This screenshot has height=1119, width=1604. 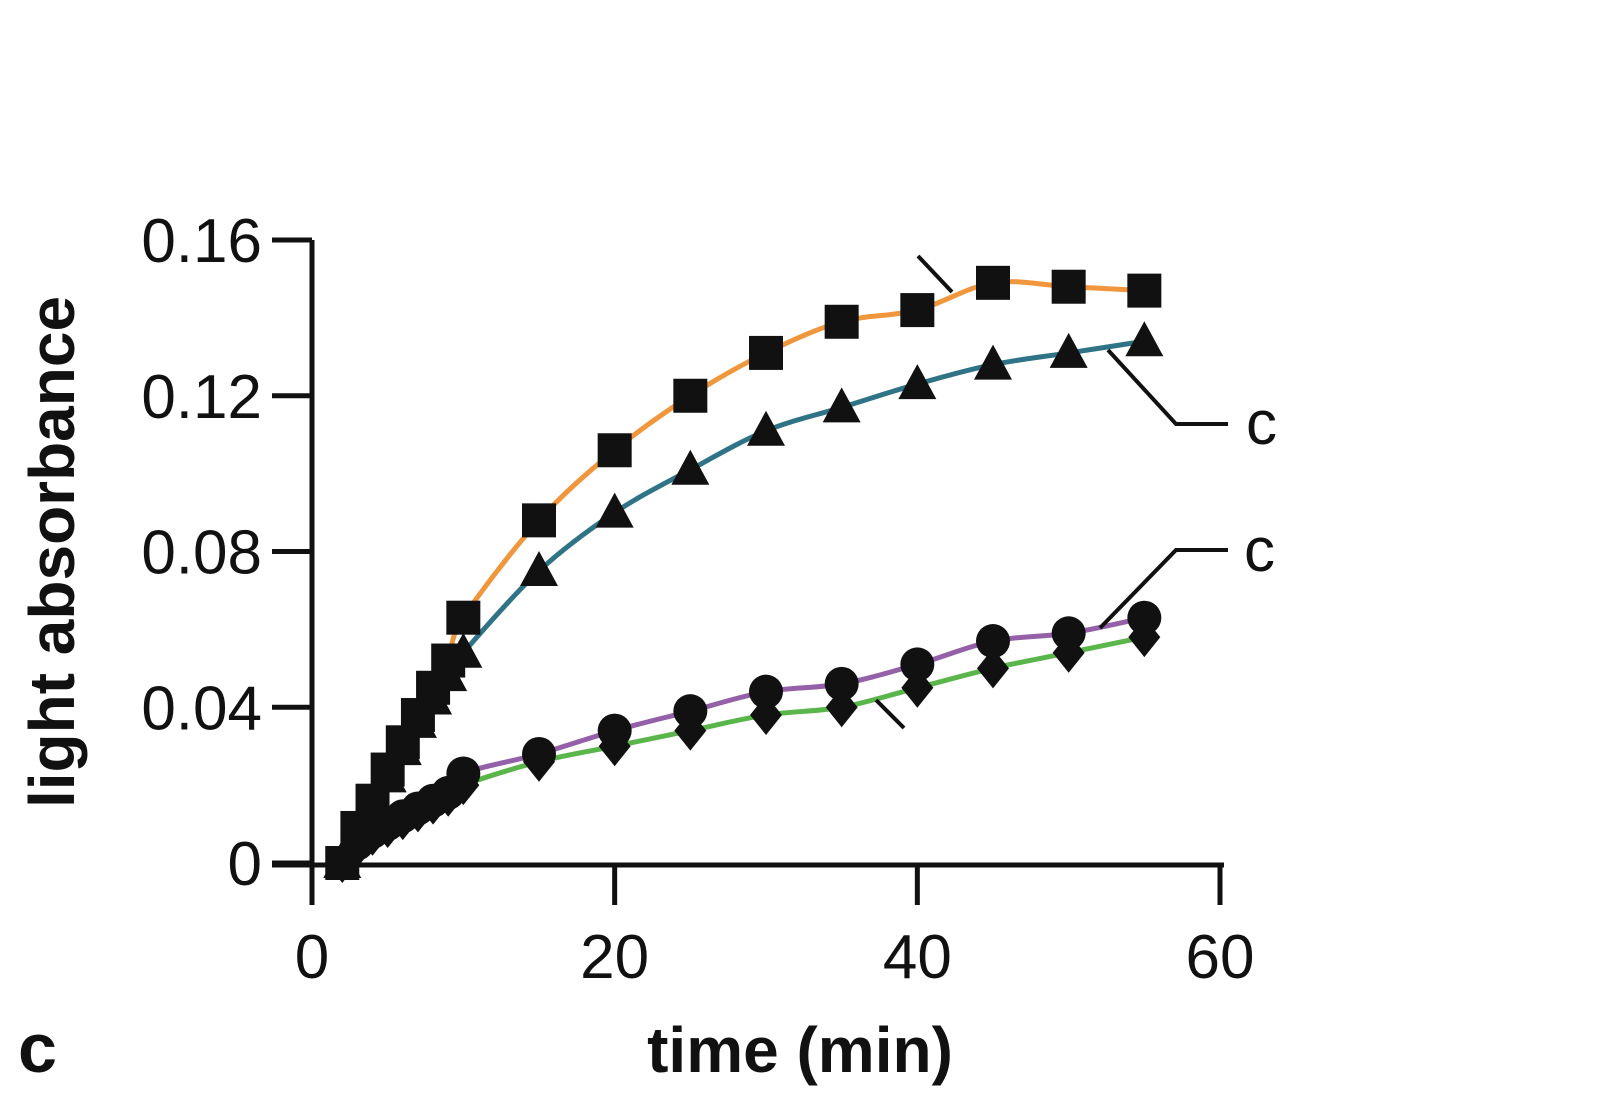 I want to click on y-tick-label: 0.16, so click(x=201, y=241).